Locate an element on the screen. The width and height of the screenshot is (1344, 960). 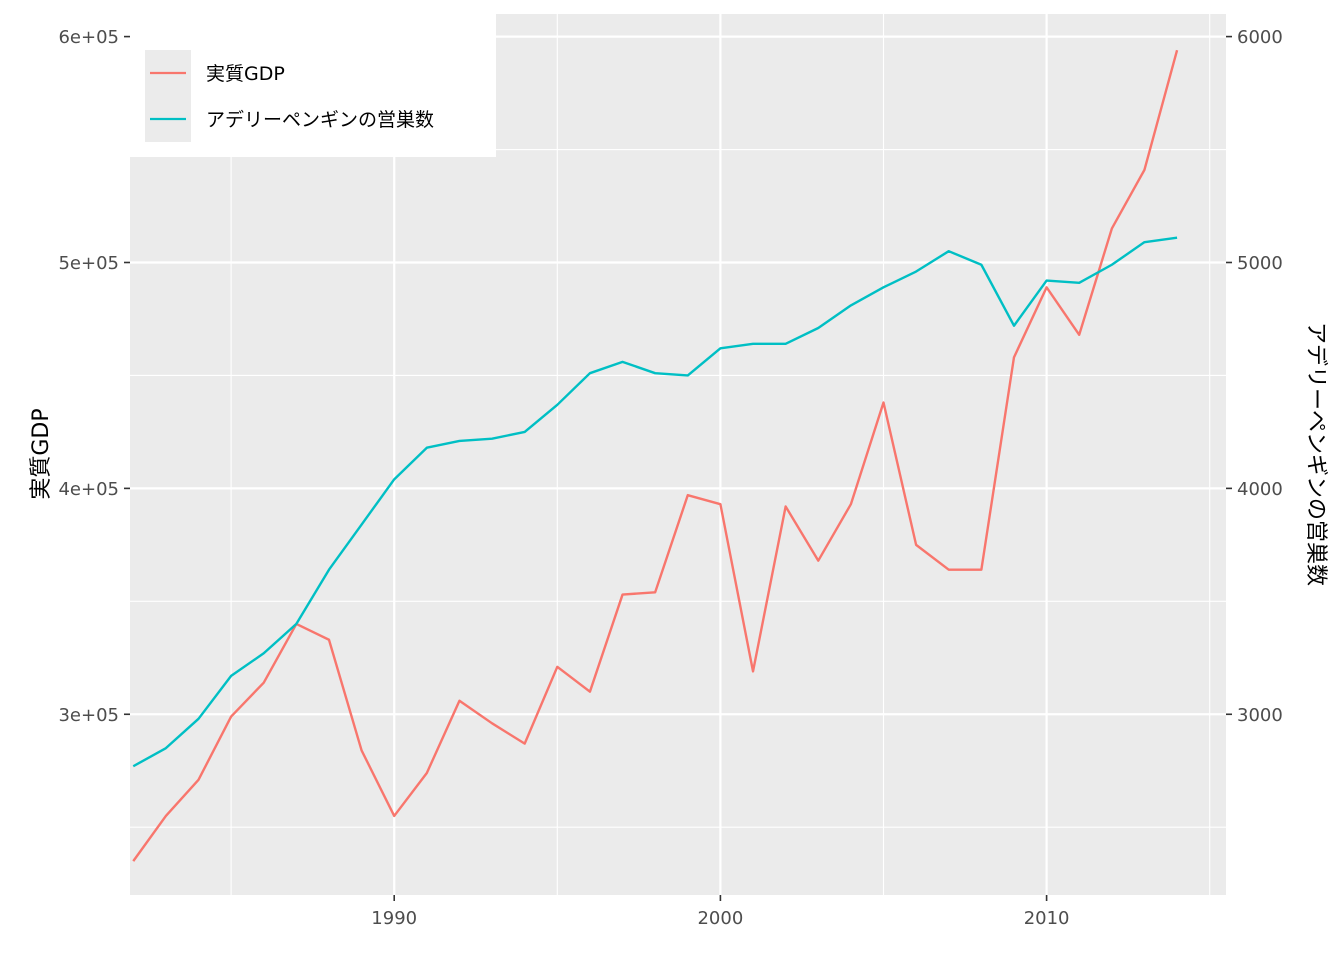
x-axis: 1990 2000 2010 is located at coordinates (720, 912).